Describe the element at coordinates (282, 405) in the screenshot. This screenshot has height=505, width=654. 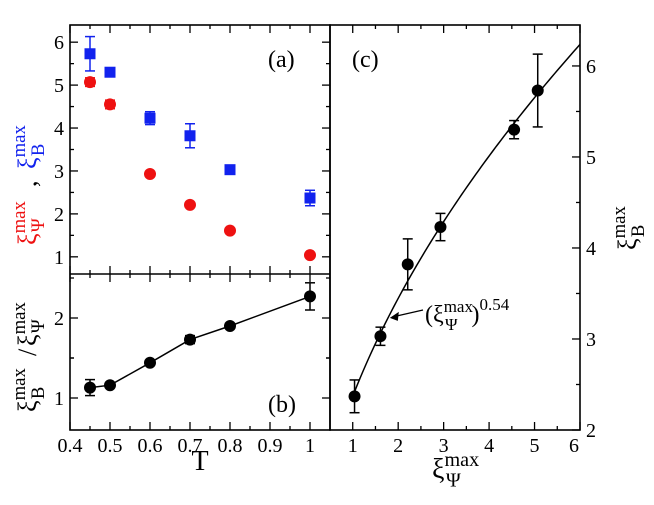
I see `panel-label-b: (b)` at that location.